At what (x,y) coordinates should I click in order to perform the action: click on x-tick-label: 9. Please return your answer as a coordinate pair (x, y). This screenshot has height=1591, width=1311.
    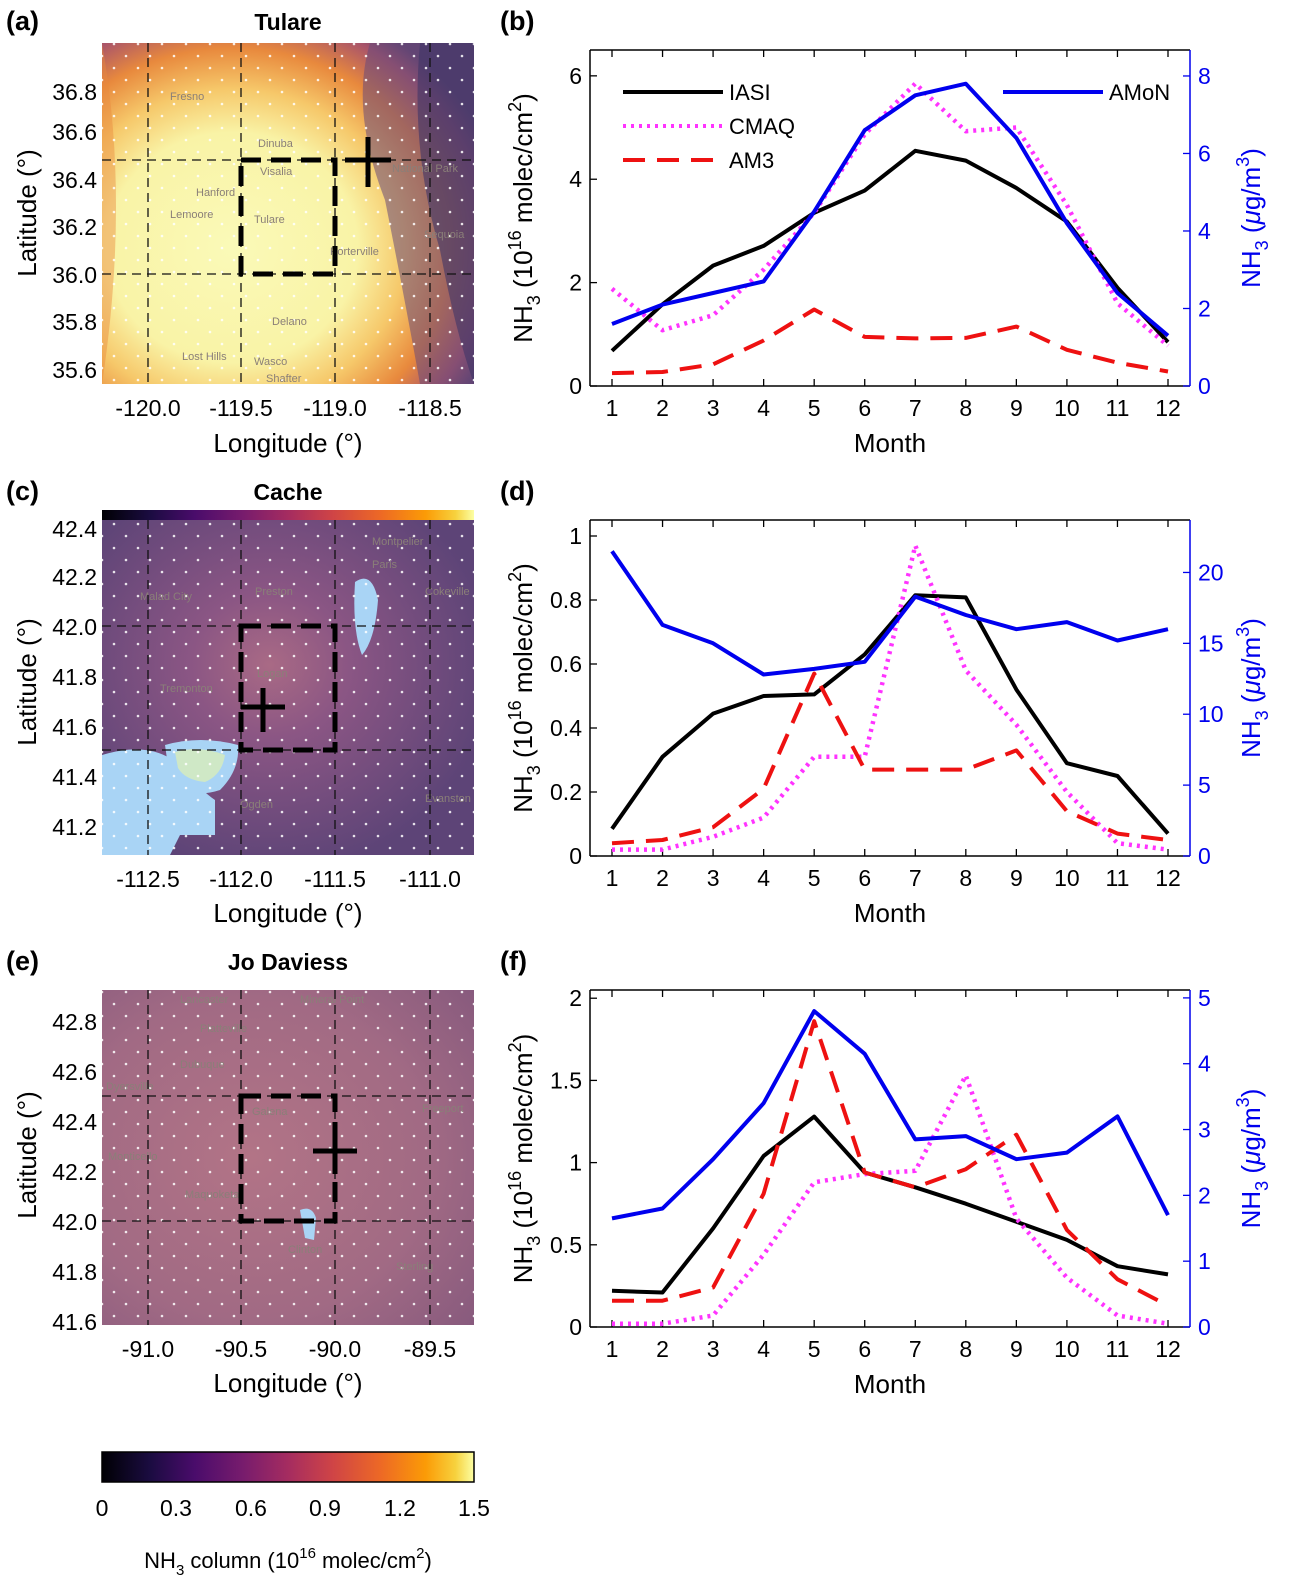
    Looking at the image, I should click on (1016, 878).